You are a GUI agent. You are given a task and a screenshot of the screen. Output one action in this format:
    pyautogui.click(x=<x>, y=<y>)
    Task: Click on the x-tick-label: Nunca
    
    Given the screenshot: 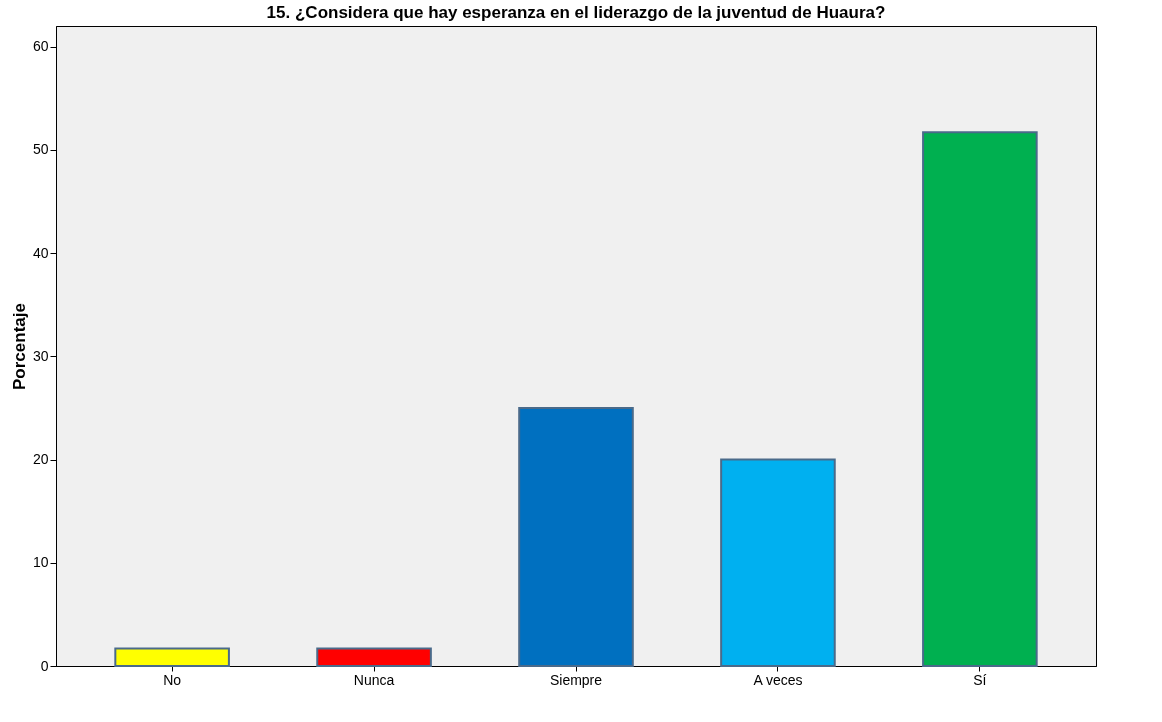 What is the action you would take?
    pyautogui.click(x=374, y=679)
    